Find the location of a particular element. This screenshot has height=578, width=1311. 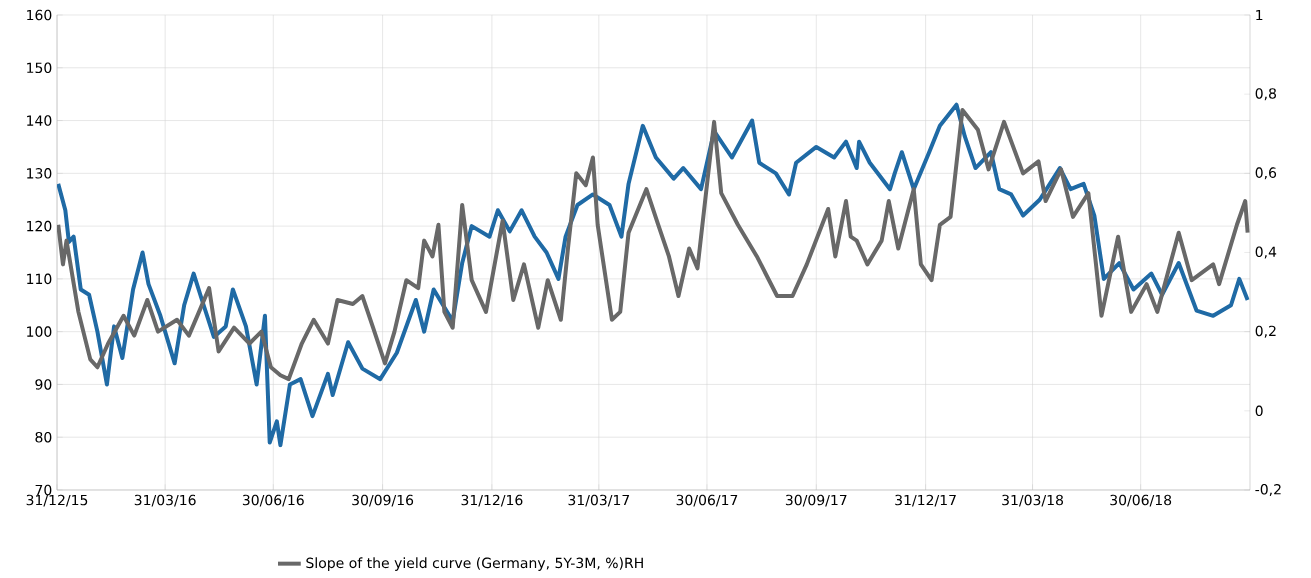

y-tick-label: 120 is located at coordinates (39, 226).